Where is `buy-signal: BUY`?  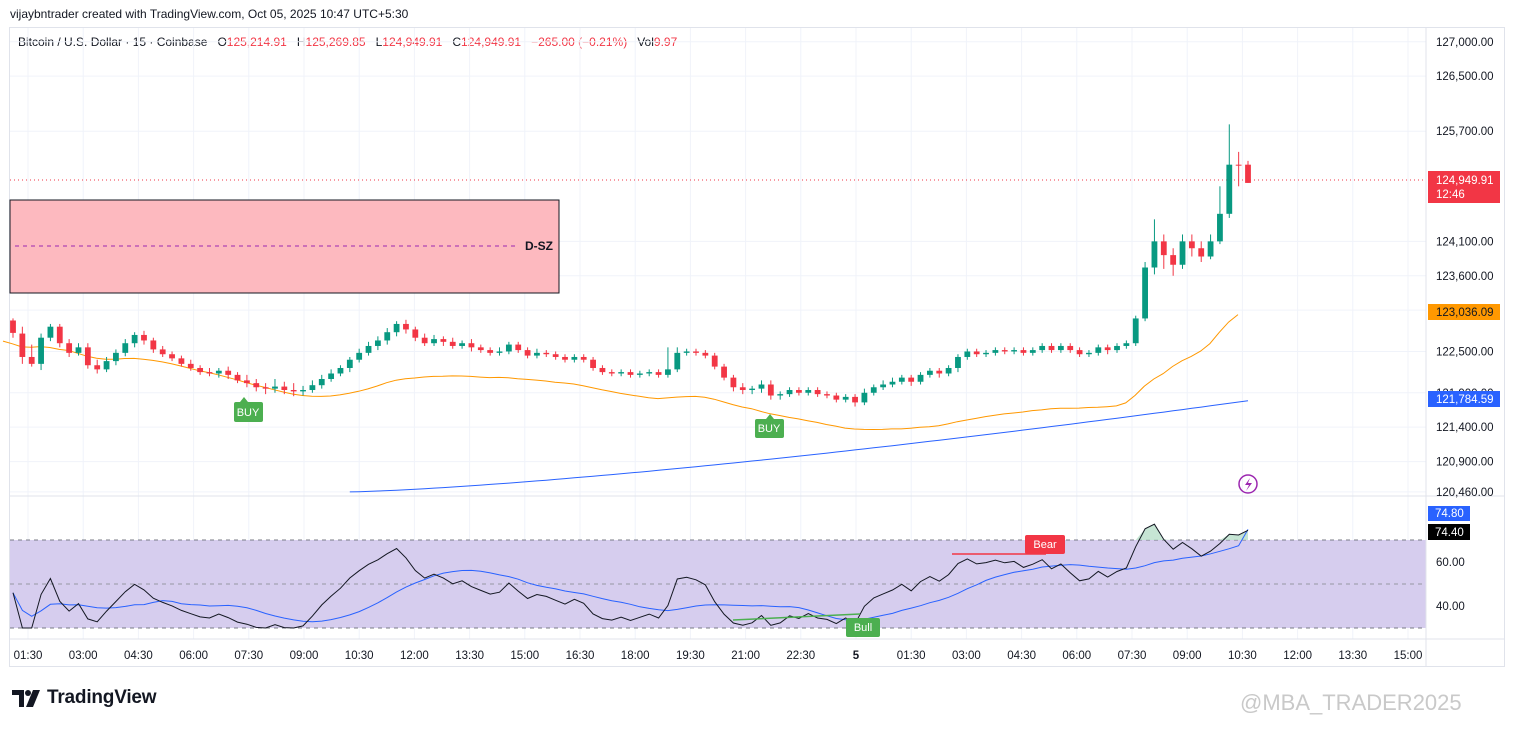
buy-signal: BUY is located at coordinates (248, 409).